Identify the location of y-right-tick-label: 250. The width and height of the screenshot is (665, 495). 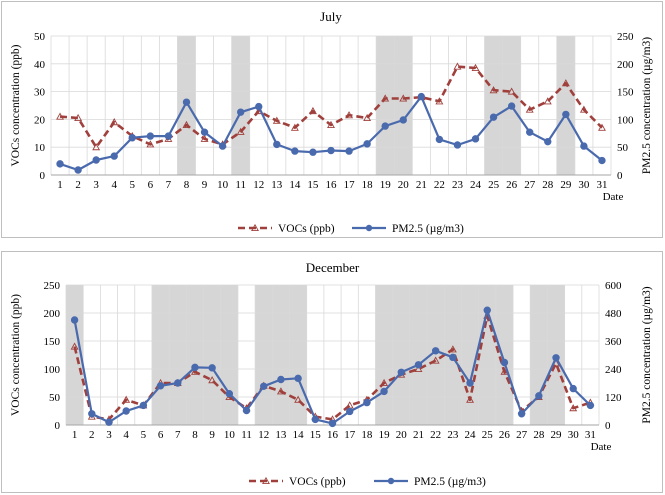
(625, 37).